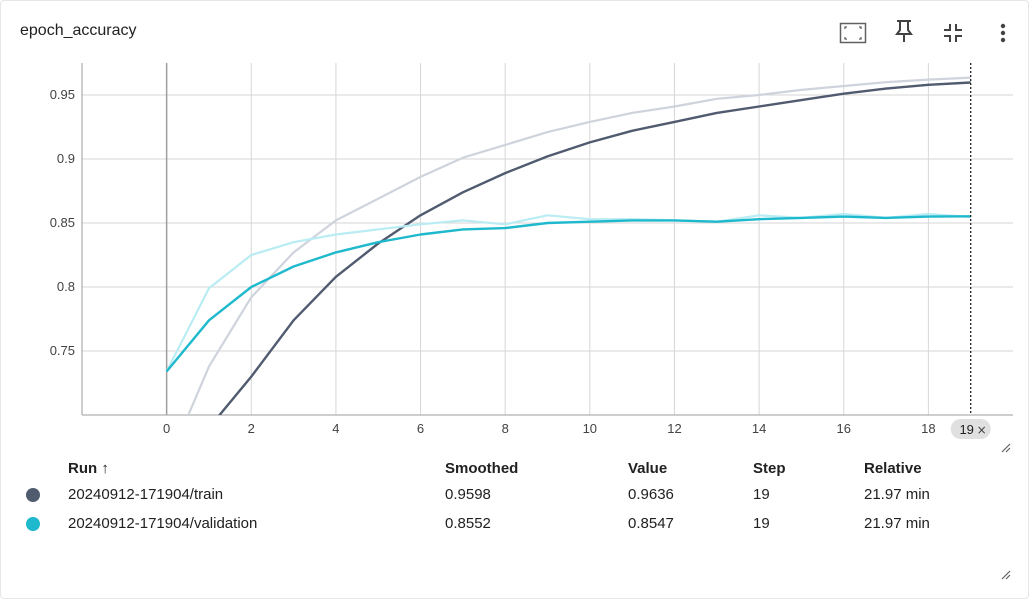 This screenshot has height=599, width=1029. What do you see at coordinates (88, 468) in the screenshot?
I see `run-column-header: Run ↑` at bounding box center [88, 468].